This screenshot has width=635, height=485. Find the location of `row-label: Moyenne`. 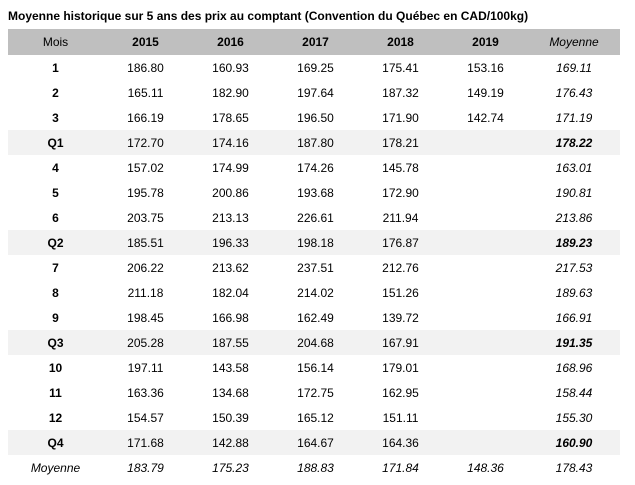

row-label: Moyenne is located at coordinates (55, 467).